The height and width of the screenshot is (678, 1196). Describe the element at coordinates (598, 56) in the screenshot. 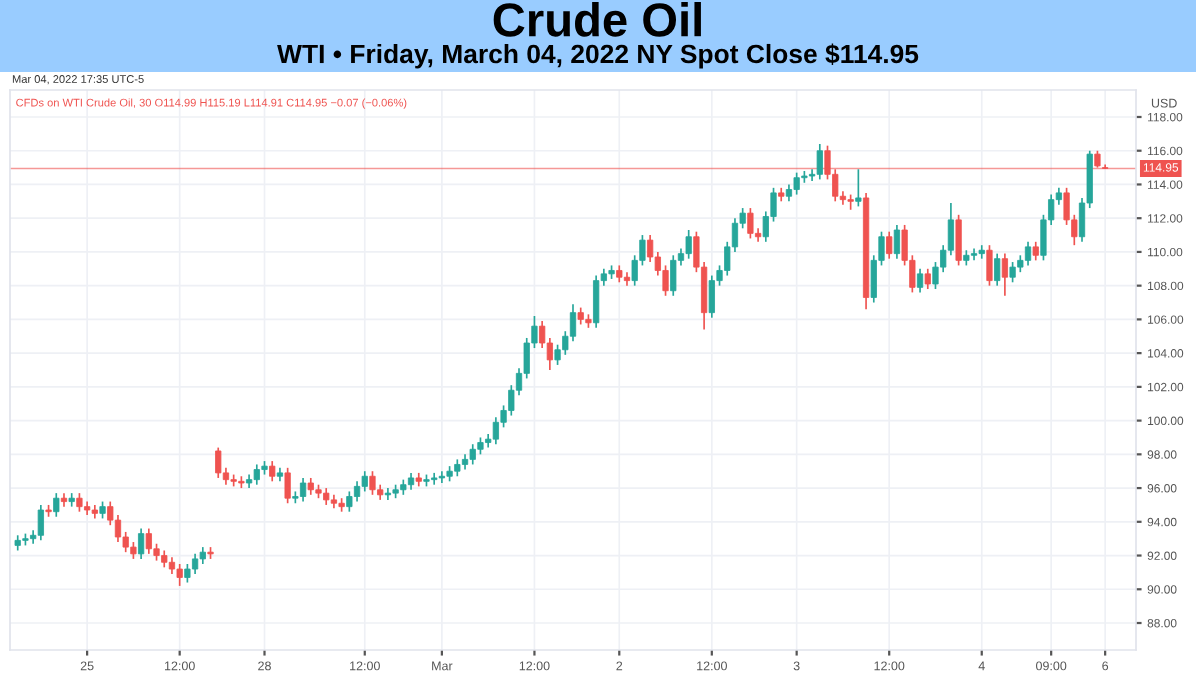

I see `chart-subtitle: WTI • Friday, March 04, 2022 NY Spot Close $114.95` at that location.